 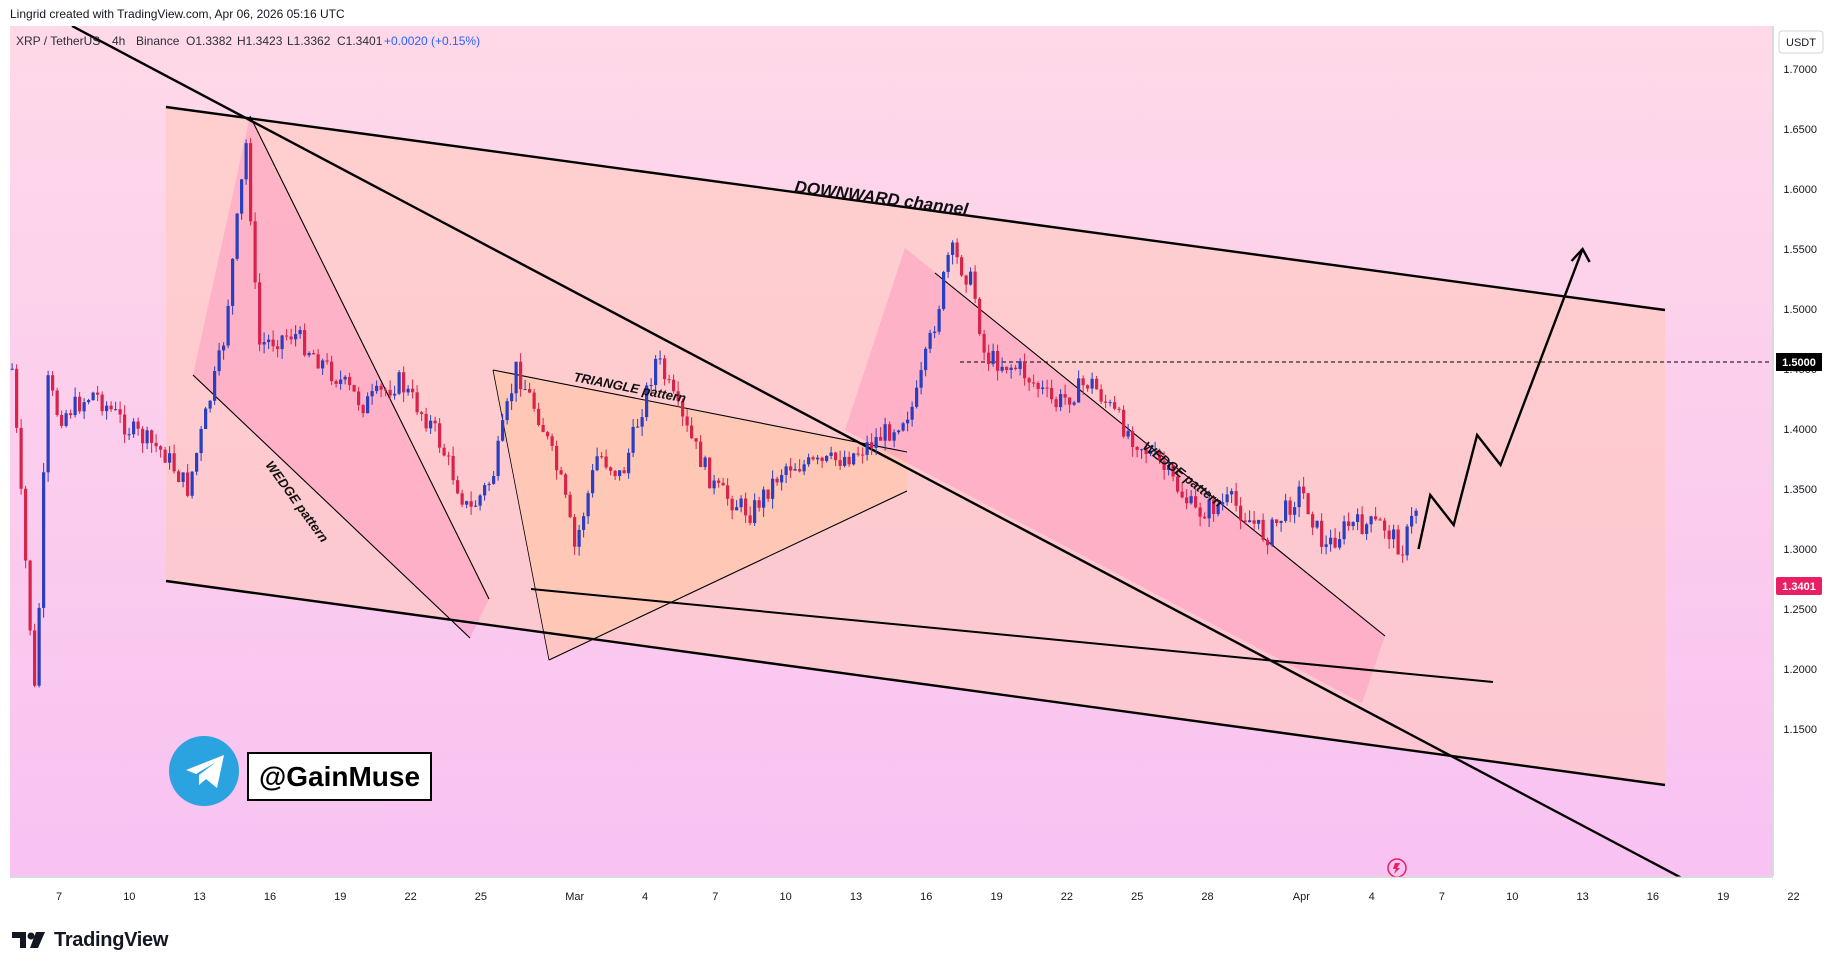 What do you see at coordinates (270, 897) in the screenshot?
I see `time-tick-label: 16` at bounding box center [270, 897].